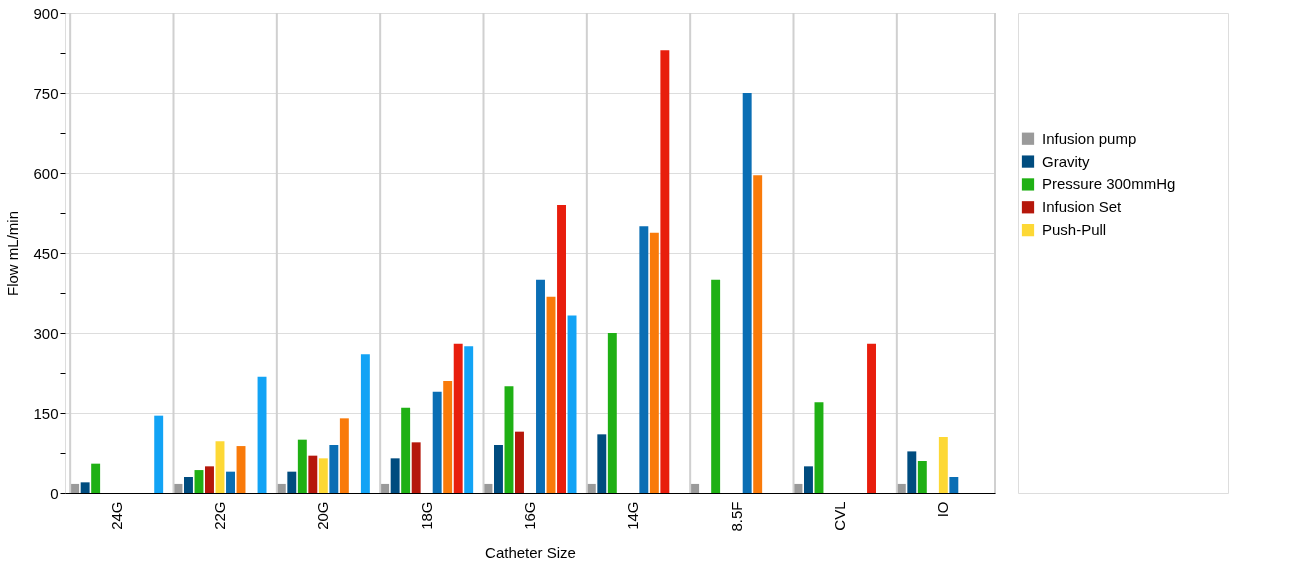 The height and width of the screenshot is (566, 1299). What do you see at coordinates (426, 515) in the screenshot?
I see `x-tick-label: 18G` at bounding box center [426, 515].